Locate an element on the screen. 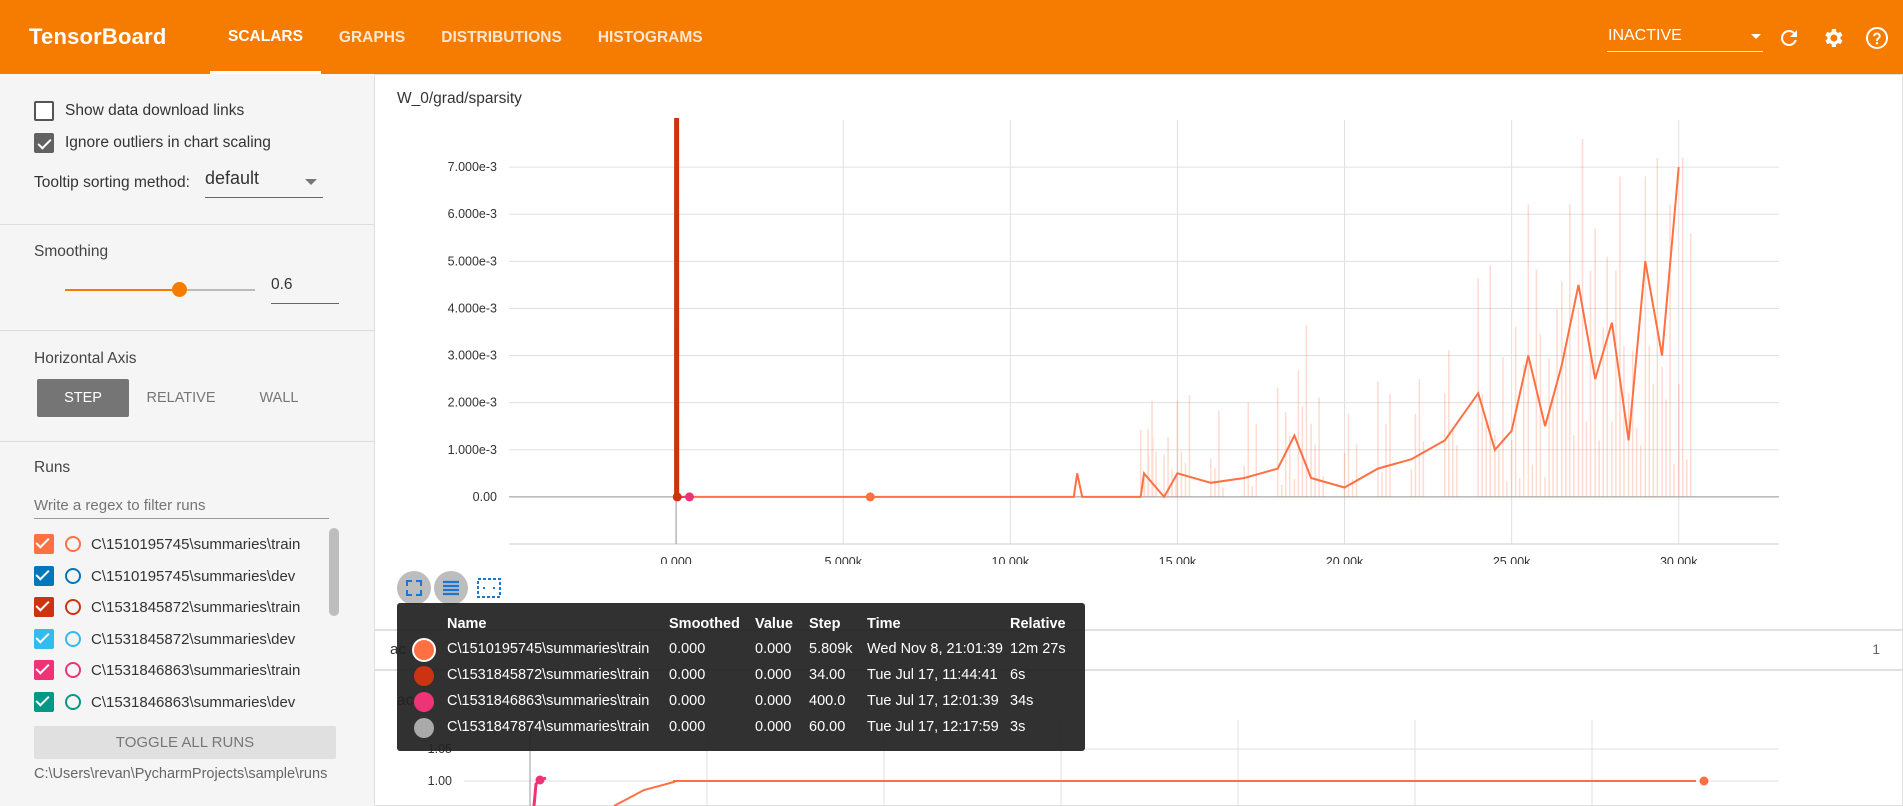  smoothing-title: Smoothing is located at coordinates (71, 251).